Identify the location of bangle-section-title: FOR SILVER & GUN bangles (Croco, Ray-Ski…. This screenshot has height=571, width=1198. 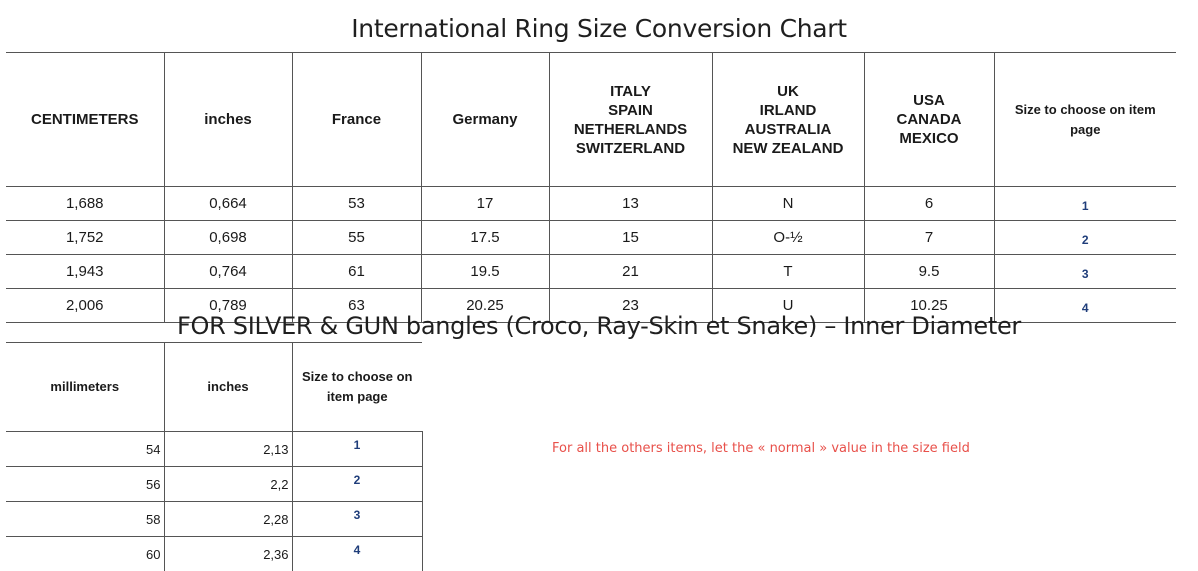
(599, 326).